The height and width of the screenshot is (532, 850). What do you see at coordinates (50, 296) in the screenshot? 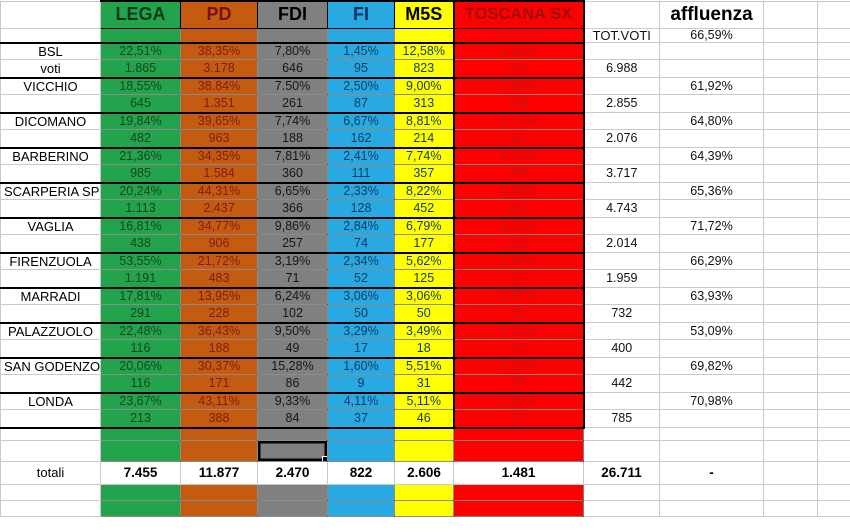
I see `municipality-name: MARRADI` at bounding box center [50, 296].